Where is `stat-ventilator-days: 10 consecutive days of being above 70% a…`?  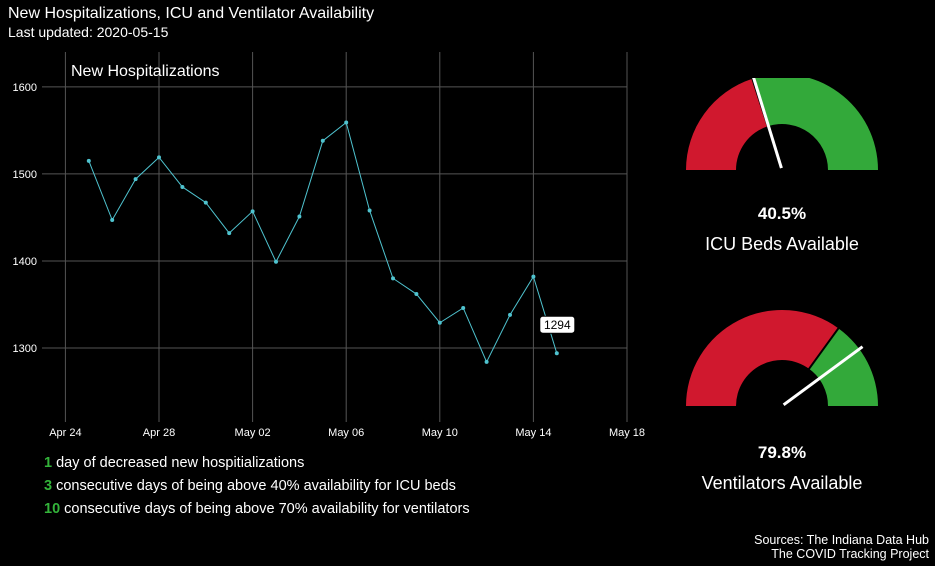 stat-ventilator-days: 10 consecutive days of being above 70% a… is located at coordinates (257, 509).